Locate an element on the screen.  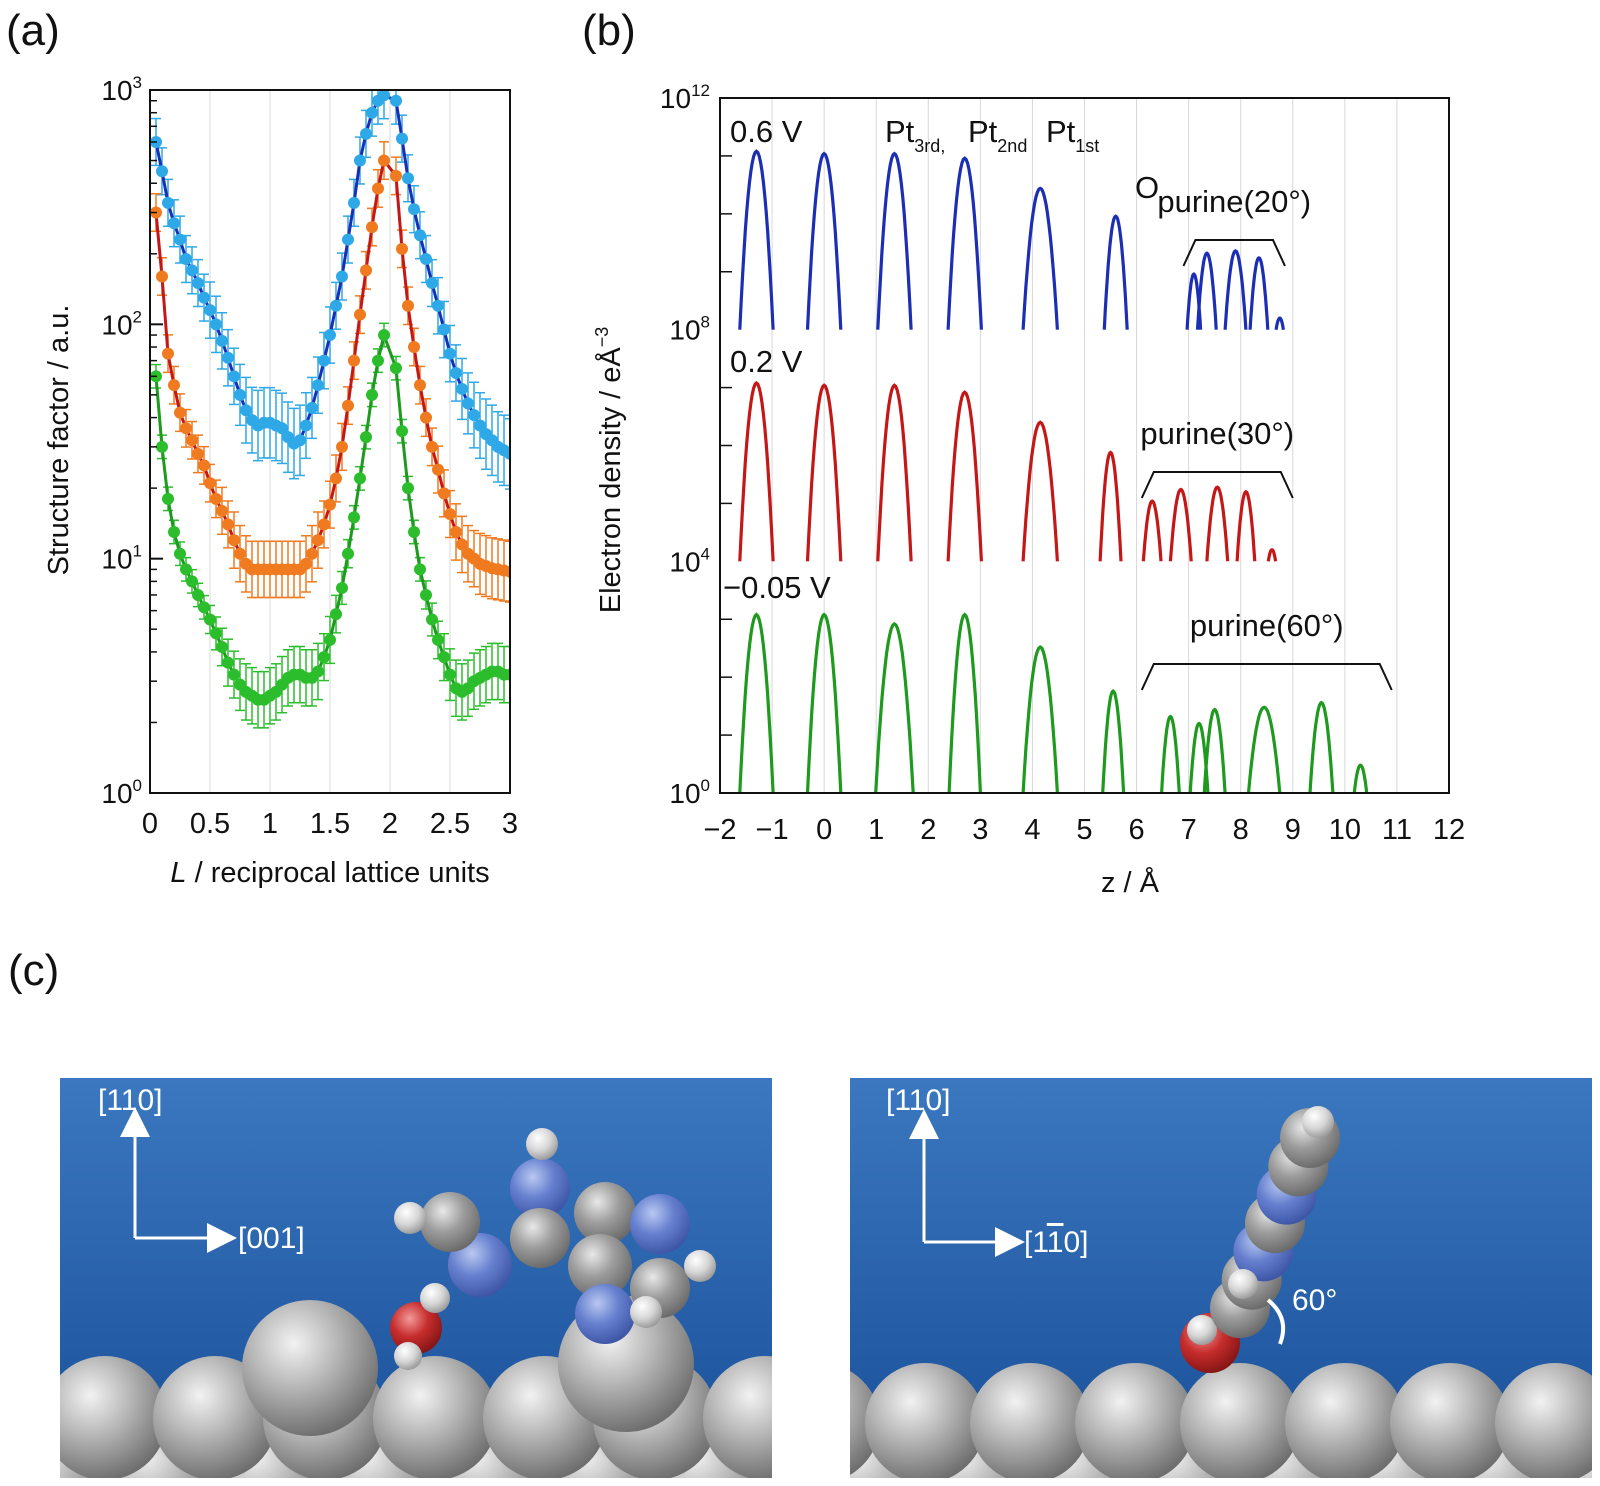
scene-left-axes: [110] [001] is located at coordinates (201, 1169).